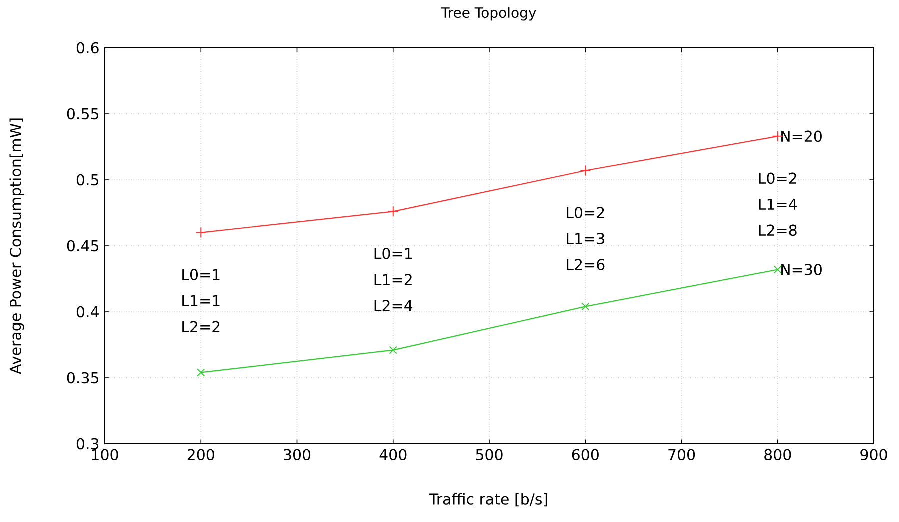  What do you see at coordinates (802, 270) in the screenshot?
I see `series-label: N=30` at bounding box center [802, 270].